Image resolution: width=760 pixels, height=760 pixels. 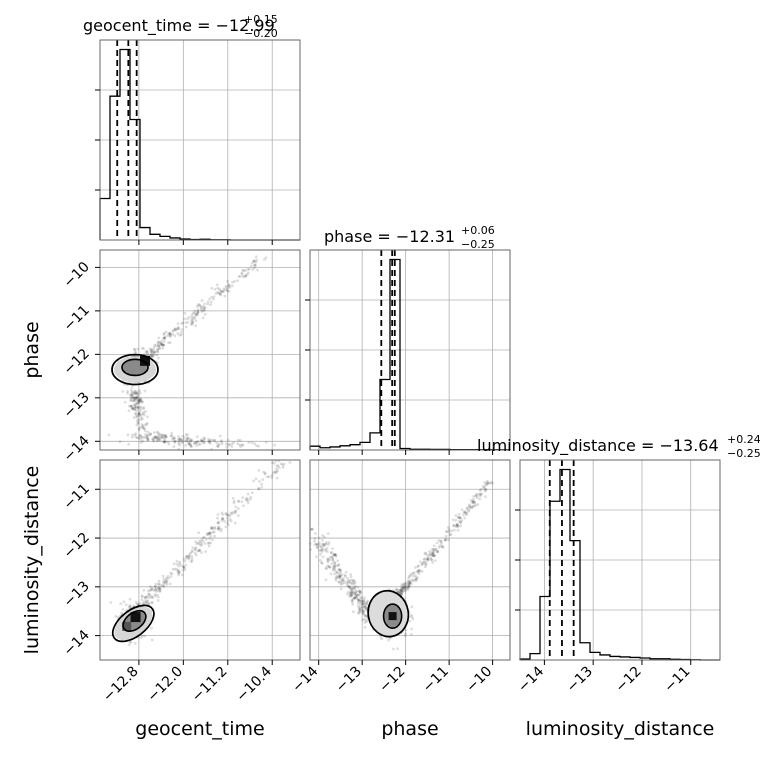 I want to click on x-tick-label-luminosity_distance: −13, so click(x=580, y=680).